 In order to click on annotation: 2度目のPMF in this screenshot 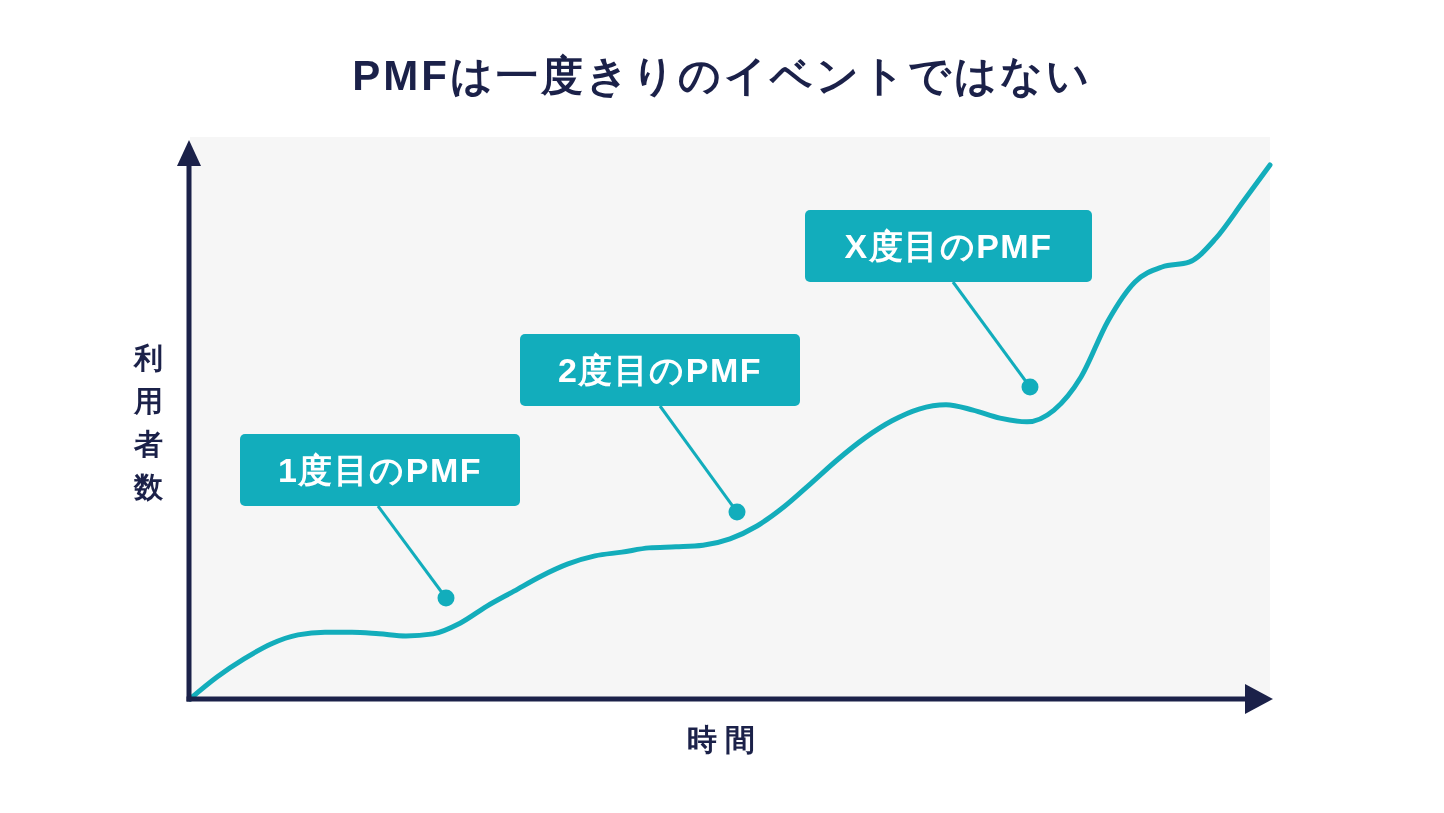, I will do `click(660, 370)`.